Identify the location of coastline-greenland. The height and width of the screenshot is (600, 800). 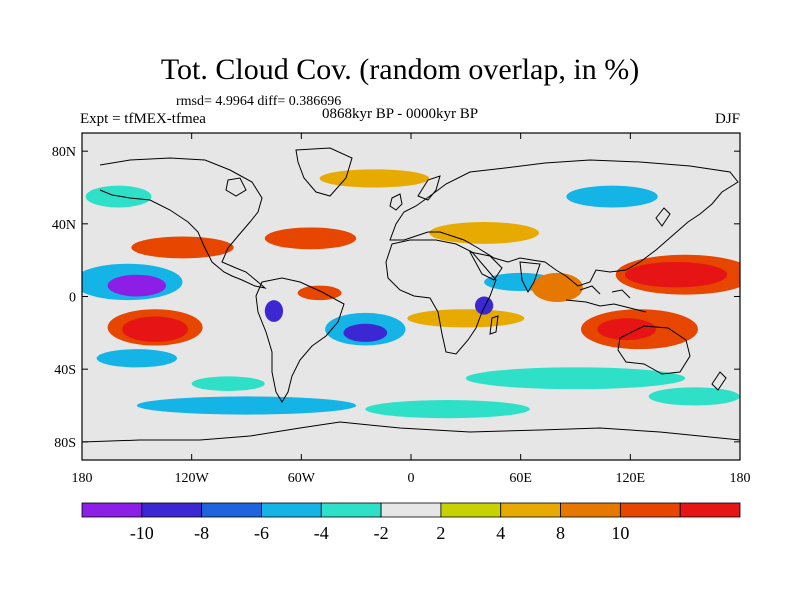
(324, 172).